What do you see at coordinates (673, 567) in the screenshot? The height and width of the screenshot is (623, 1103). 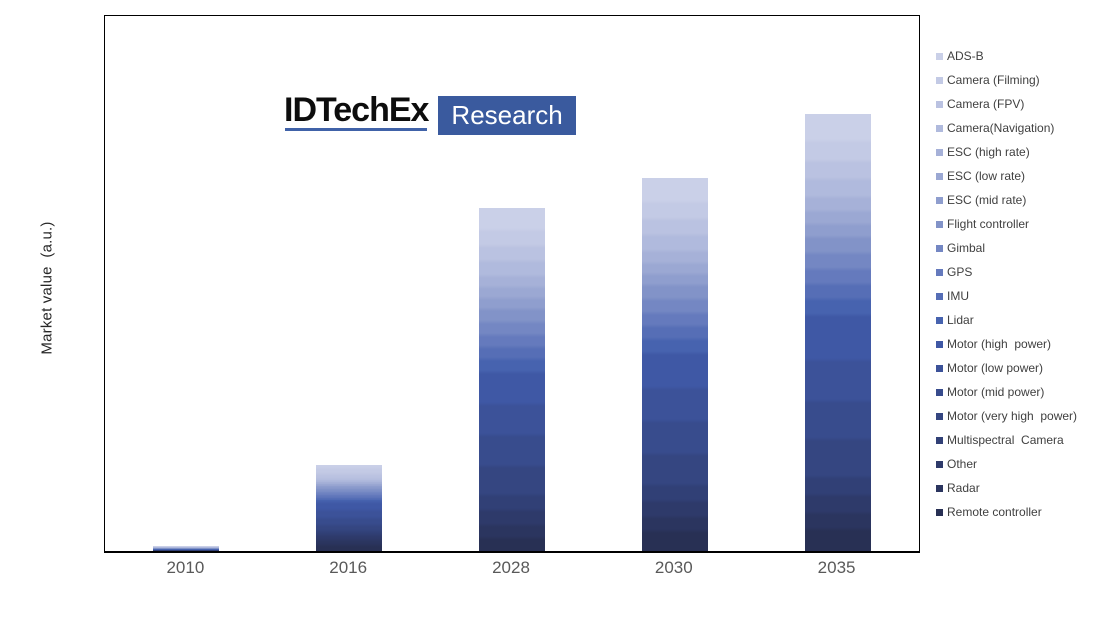 I see `x-tick-label-2030: 2030` at bounding box center [673, 567].